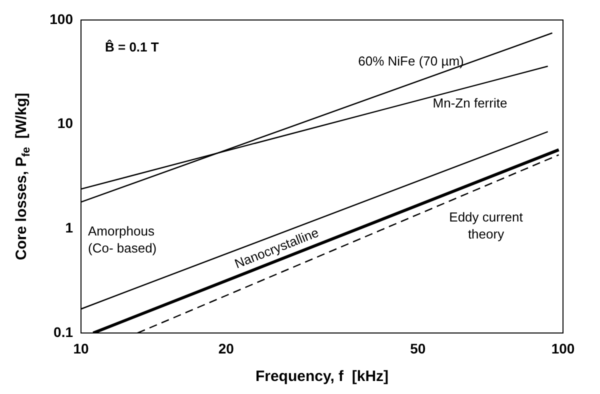 This screenshot has width=600, height=394. I want to click on y-tick-label: 10, so click(65, 123).